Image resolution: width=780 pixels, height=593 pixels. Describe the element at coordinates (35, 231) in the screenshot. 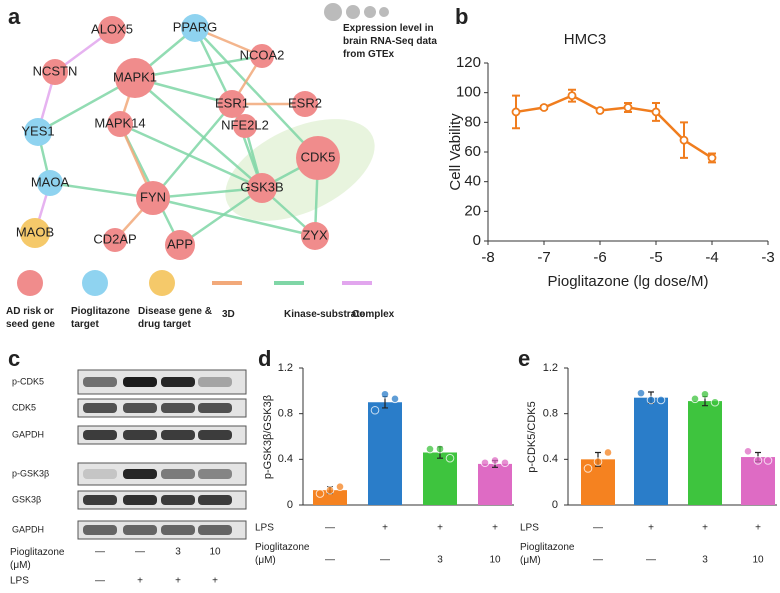

I see `node-label: MAOB` at that location.